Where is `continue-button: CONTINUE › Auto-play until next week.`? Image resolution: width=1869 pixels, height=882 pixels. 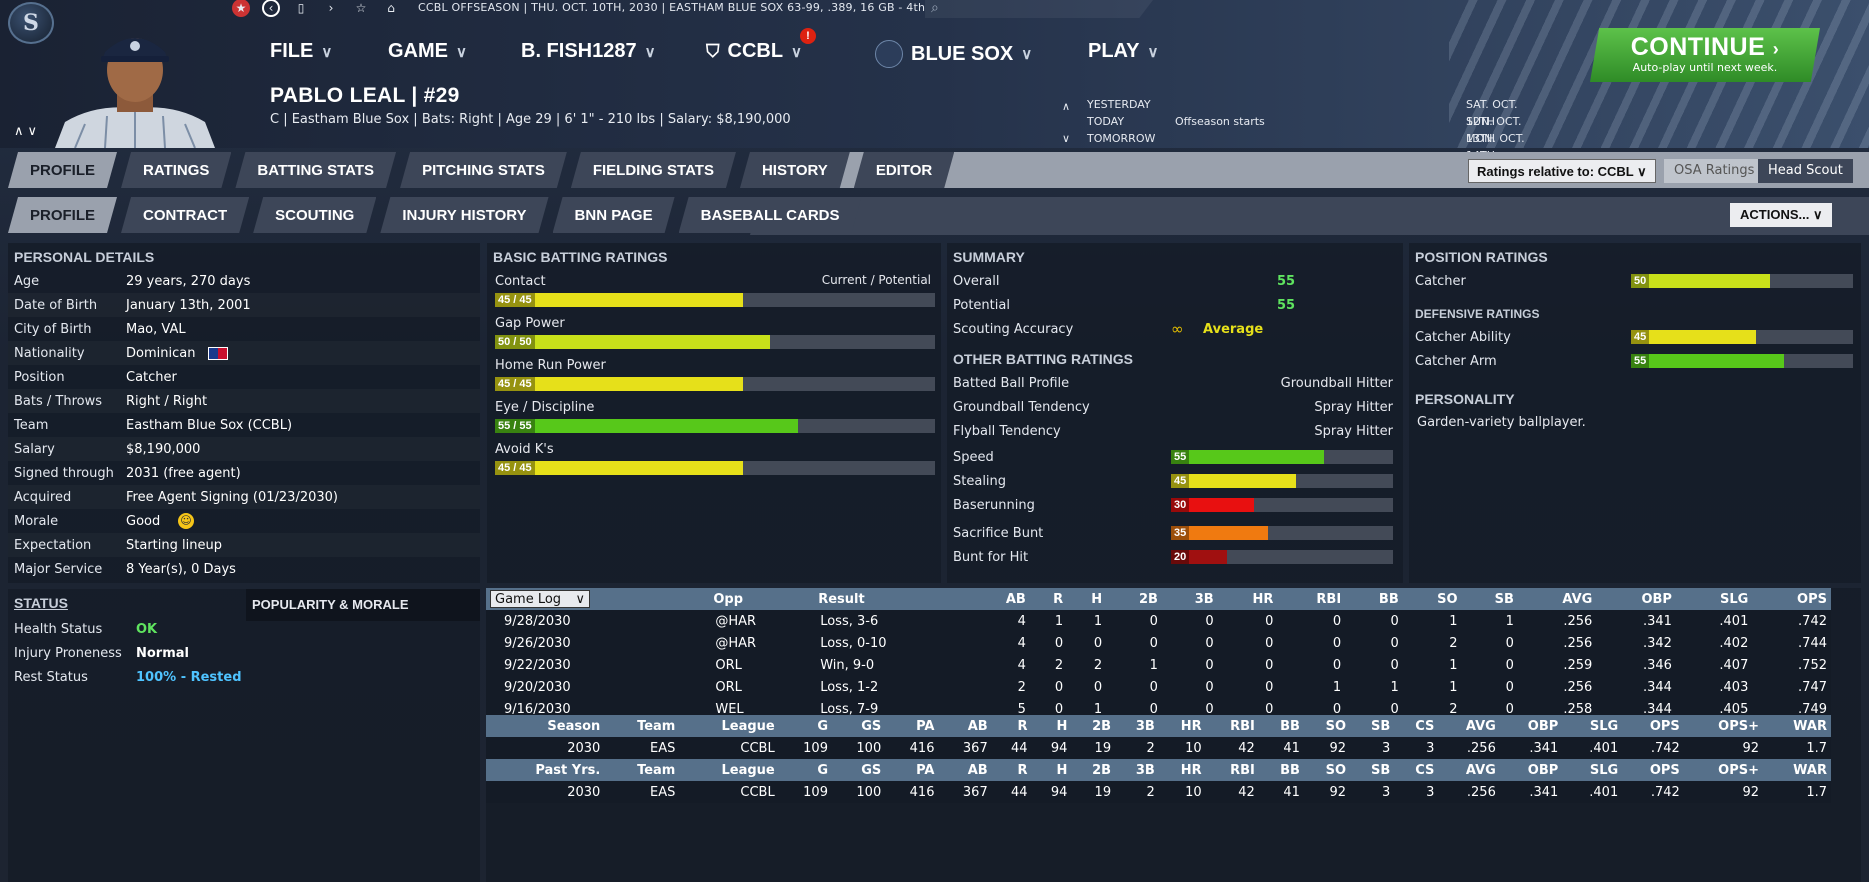
continue-button: CONTINUE › Auto-play until next week. is located at coordinates (1705, 55).